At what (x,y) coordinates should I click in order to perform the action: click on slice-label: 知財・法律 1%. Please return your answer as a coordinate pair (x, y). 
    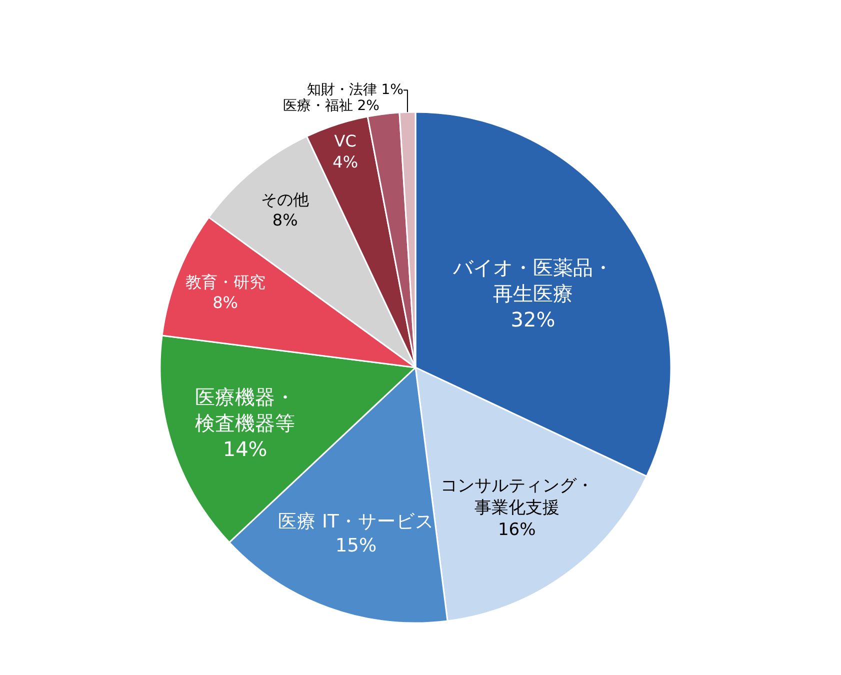
    Looking at the image, I should click on (355, 90).